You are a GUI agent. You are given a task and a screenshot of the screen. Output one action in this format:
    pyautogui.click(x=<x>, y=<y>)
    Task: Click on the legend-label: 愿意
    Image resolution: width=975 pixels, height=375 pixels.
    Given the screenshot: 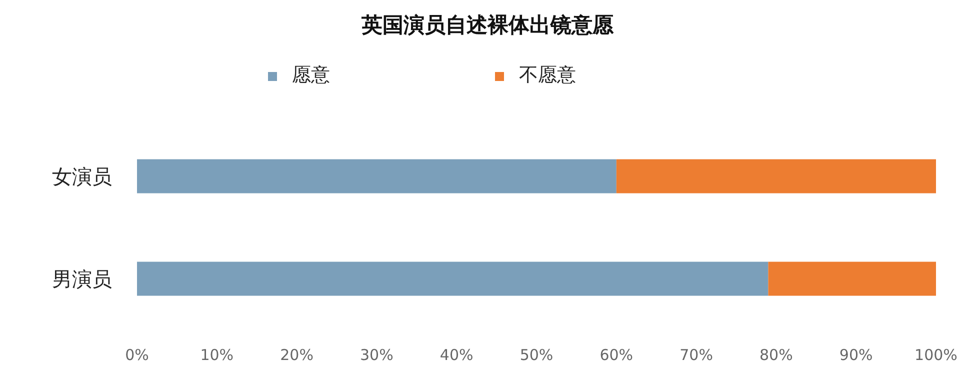 What is the action you would take?
    pyautogui.click(x=311, y=75)
    